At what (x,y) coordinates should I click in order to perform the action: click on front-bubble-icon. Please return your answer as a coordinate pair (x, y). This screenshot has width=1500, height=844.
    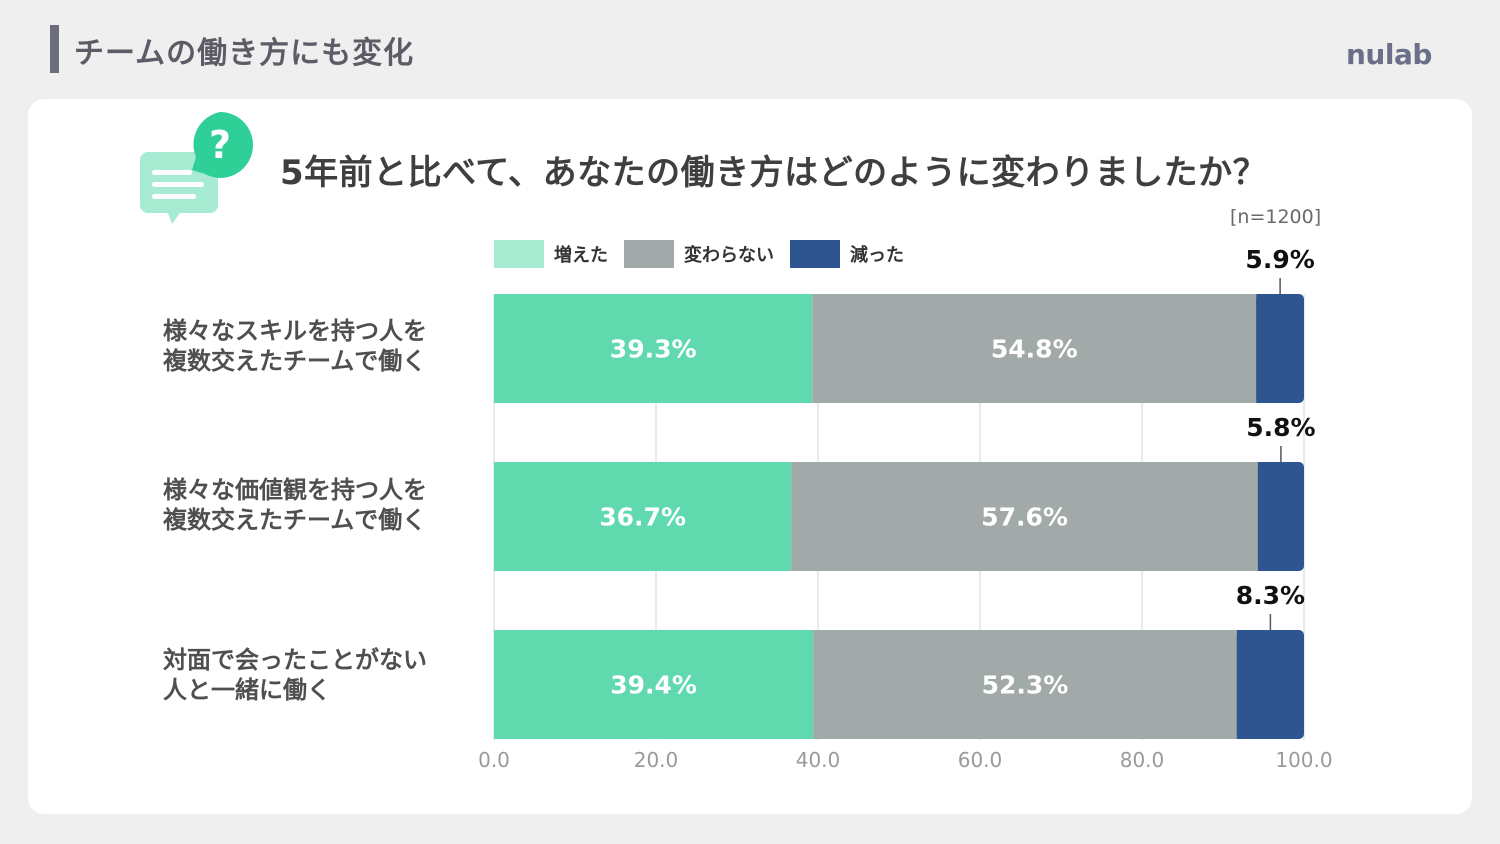
    Looking at the image, I should click on (222, 145).